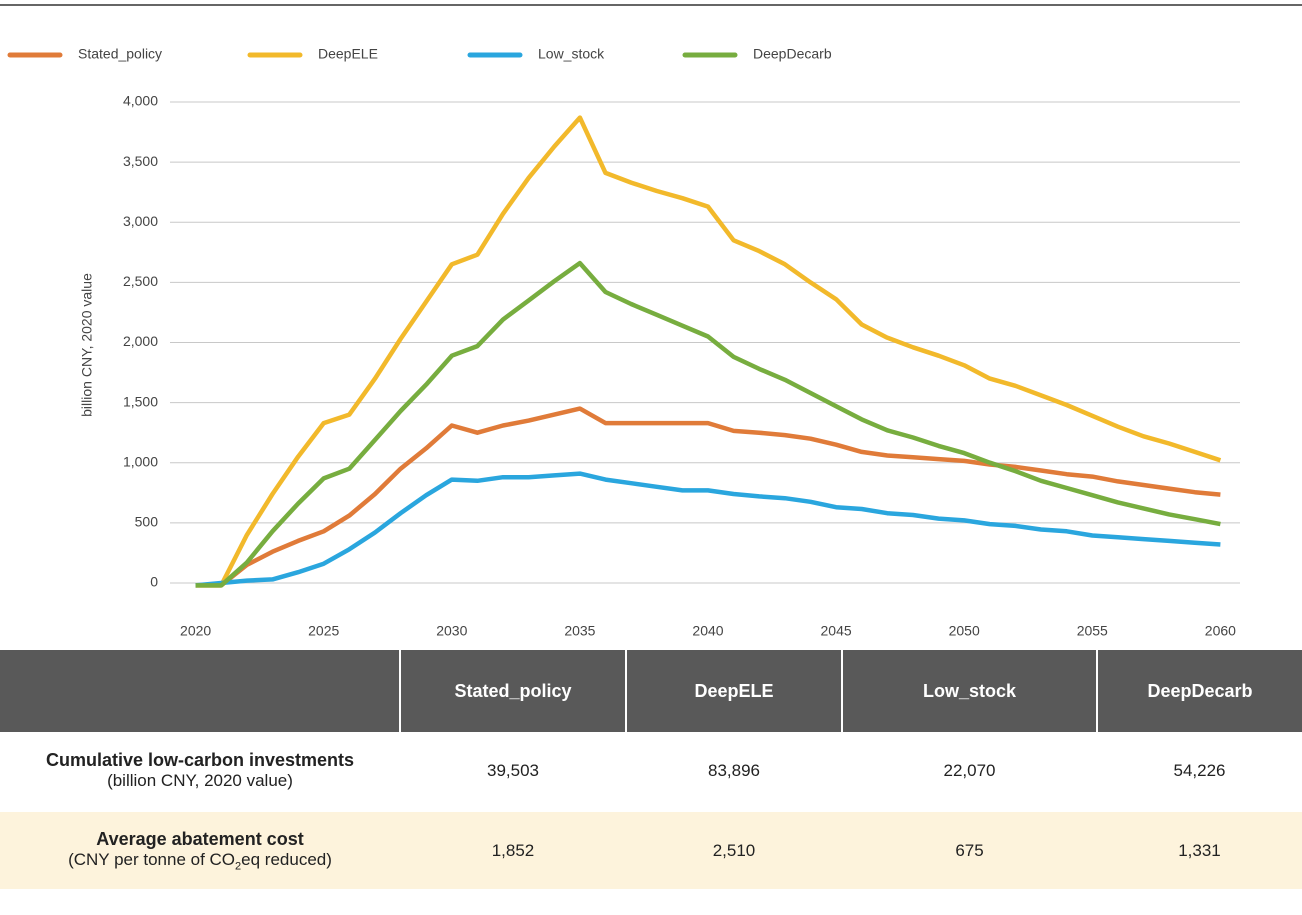 The height and width of the screenshot is (915, 1302). I want to click on column-header: DeepDecarb, so click(1199, 691).